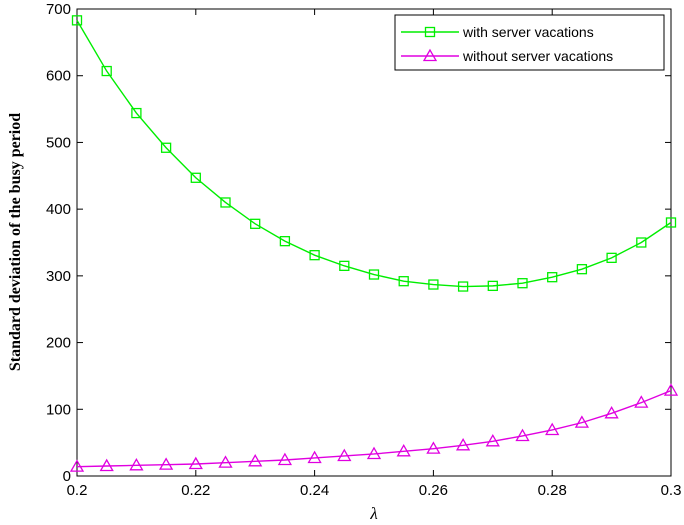  What do you see at coordinates (67, 476) in the screenshot?
I see `y-tick-label: 0` at bounding box center [67, 476].